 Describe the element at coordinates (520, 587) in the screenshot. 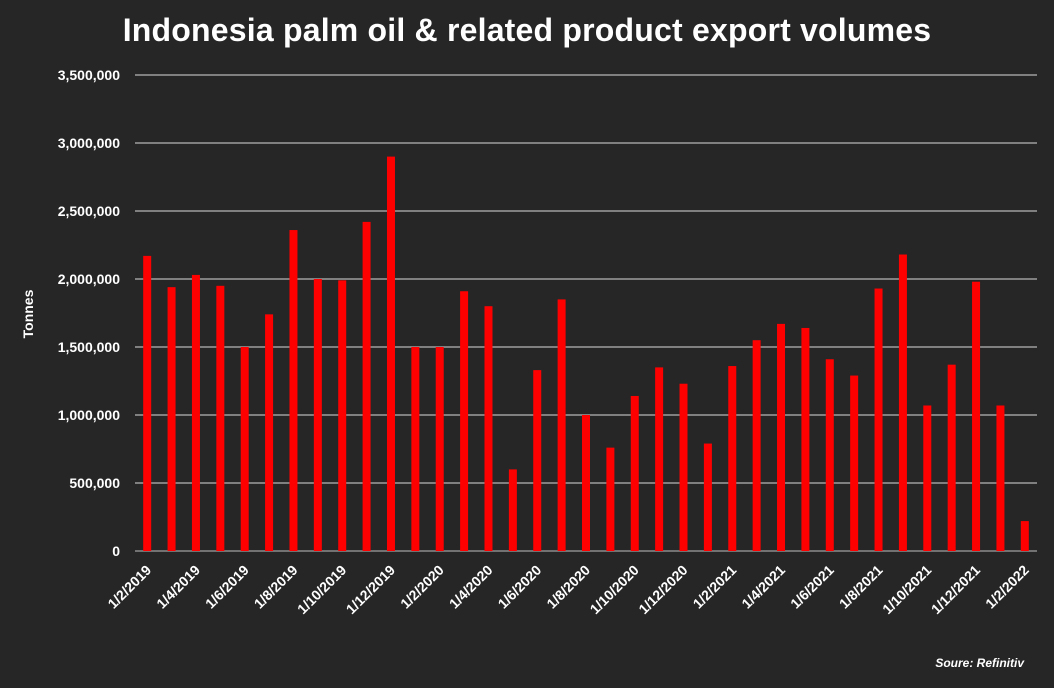

I see `x-tick-label: 1/6/2020` at that location.